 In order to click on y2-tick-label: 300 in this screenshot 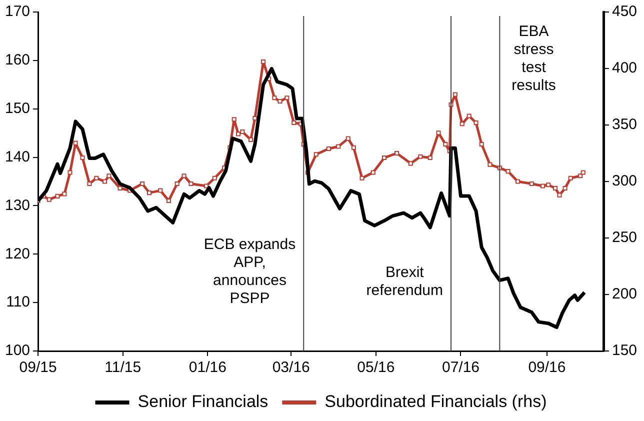, I will do `click(625, 181)`.